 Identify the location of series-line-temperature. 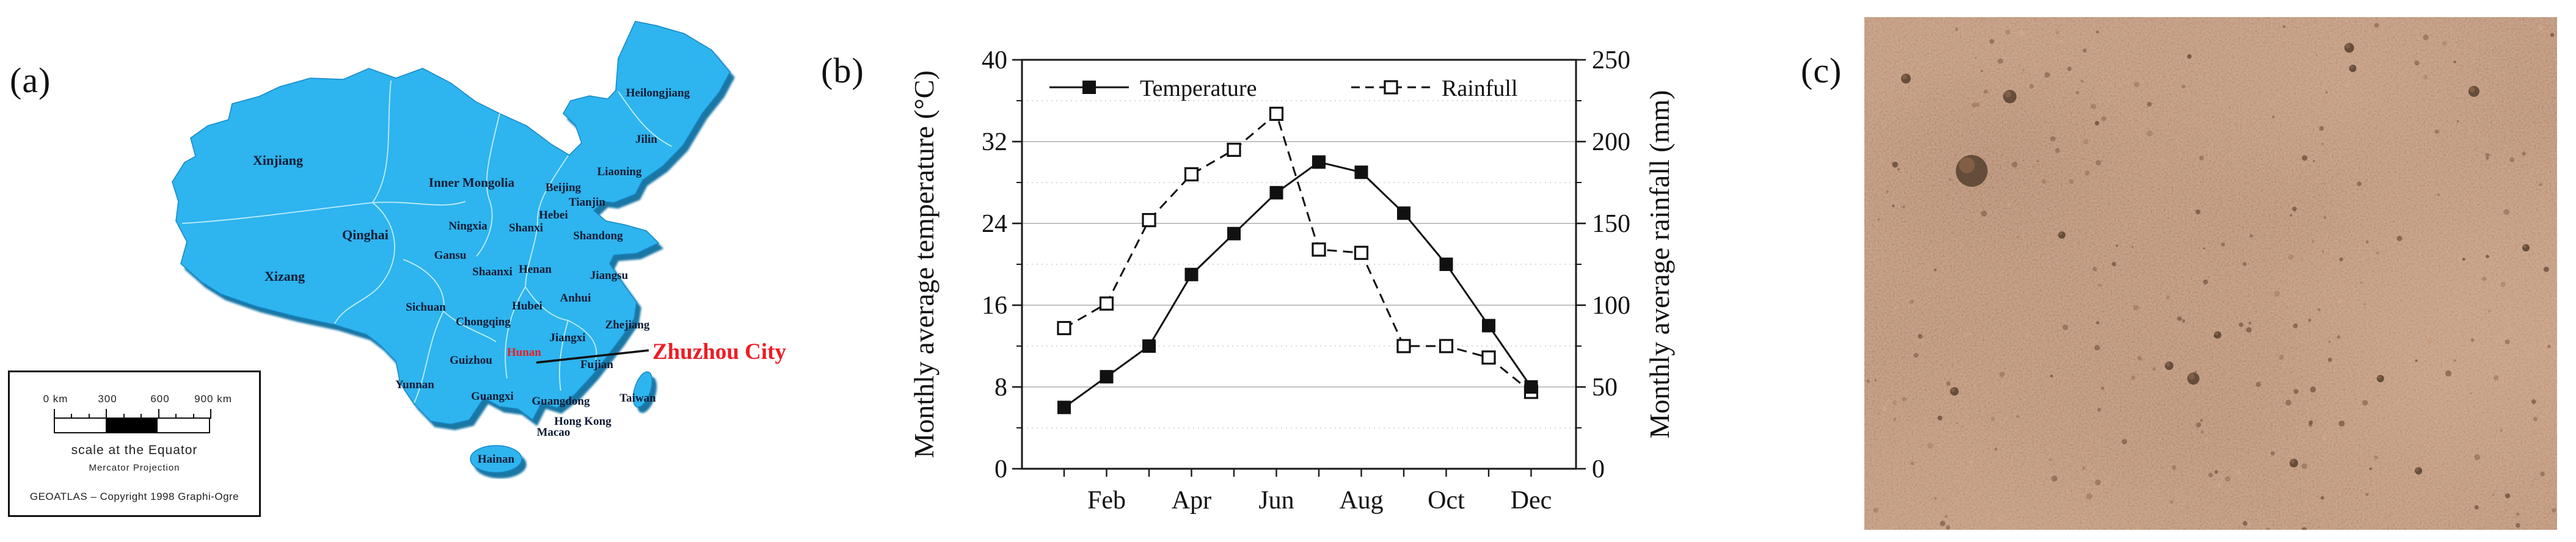
(1298, 284).